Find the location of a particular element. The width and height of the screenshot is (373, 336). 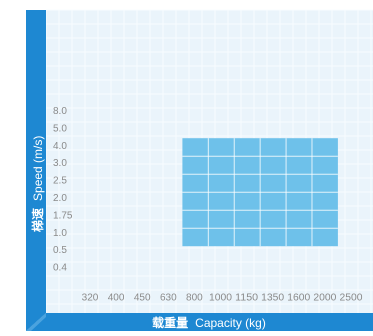

x-tick-label: 1000 is located at coordinates (220, 298).